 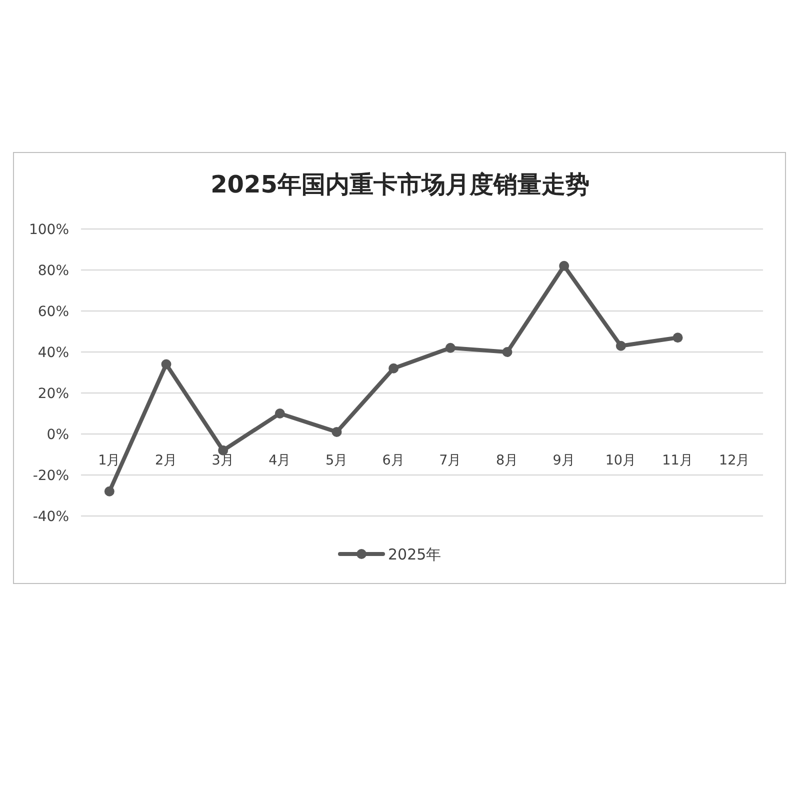 What do you see at coordinates (50, 516) in the screenshot?
I see `y-tick-label: -40%` at bounding box center [50, 516].